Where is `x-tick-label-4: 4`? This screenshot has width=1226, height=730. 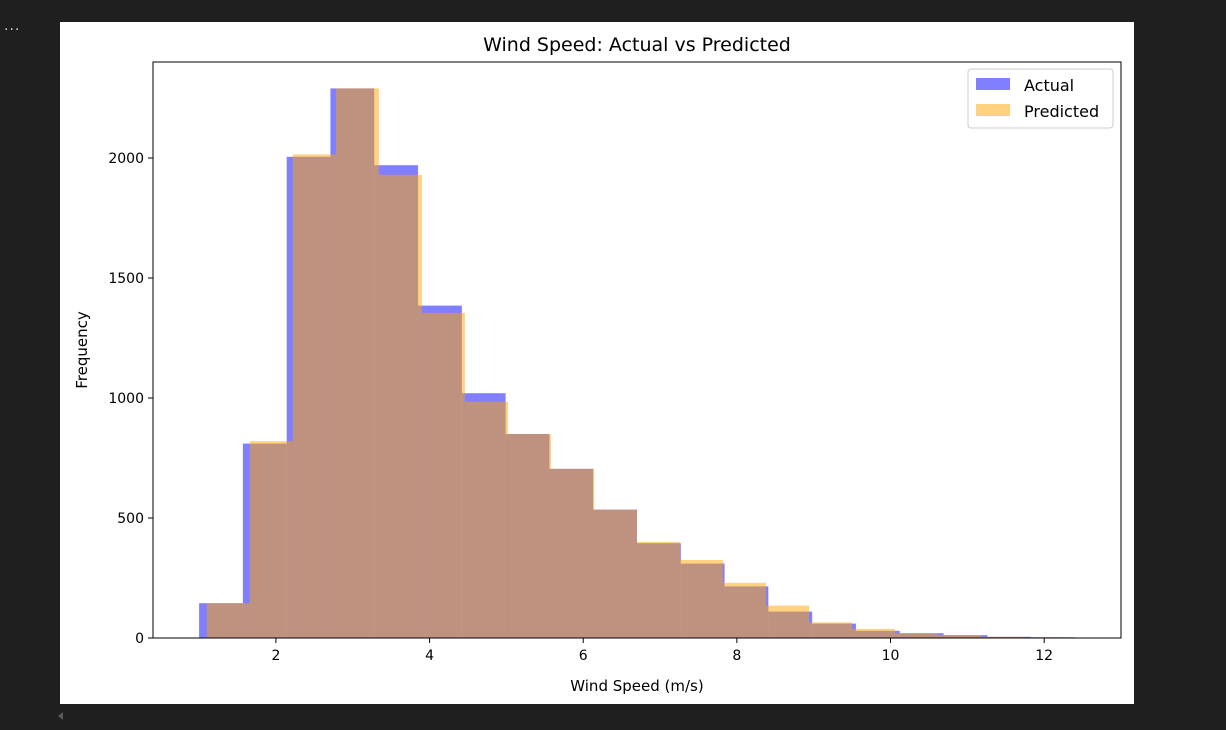 x-tick-label-4: 4 is located at coordinates (429, 656).